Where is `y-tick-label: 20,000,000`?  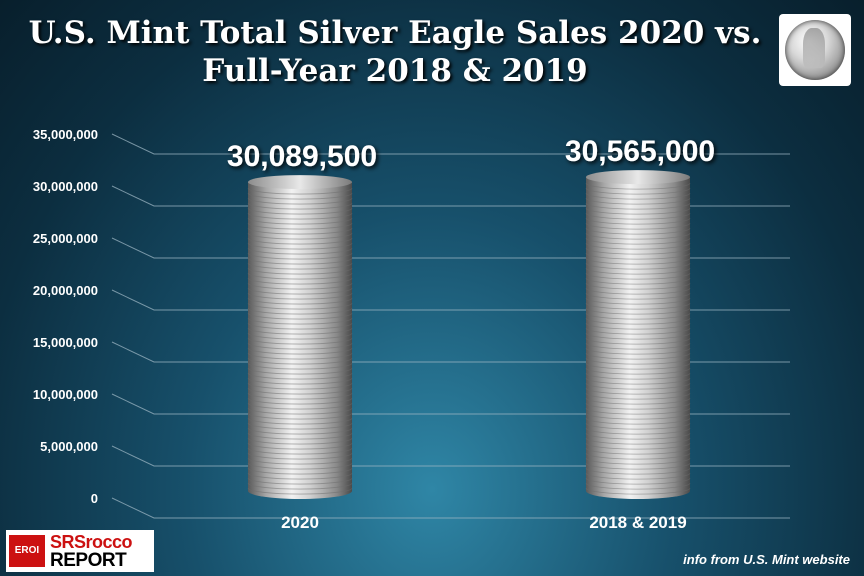
y-tick-label: 20,000,000 is located at coordinates (65, 290).